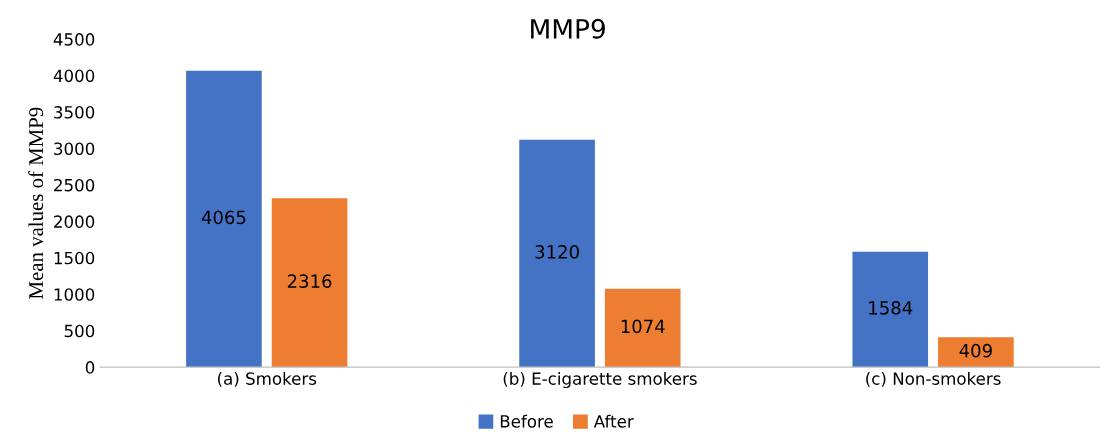  Describe the element at coordinates (267, 379) in the screenshot. I see `x-tick-label: (a) Smokers` at that location.